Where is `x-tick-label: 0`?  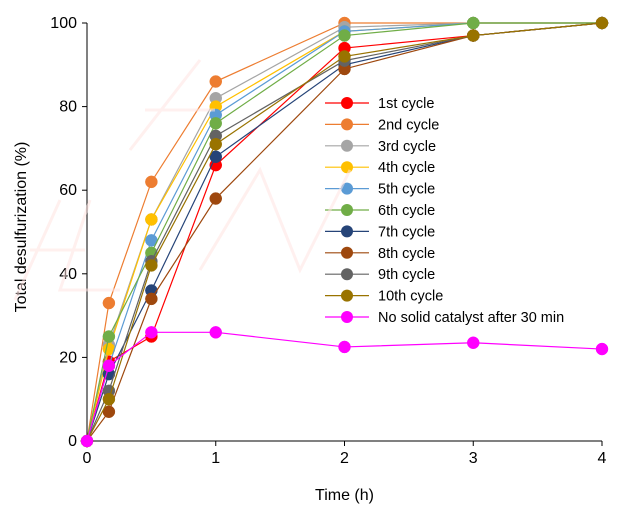
x-tick-label: 0 is located at coordinates (87, 458).